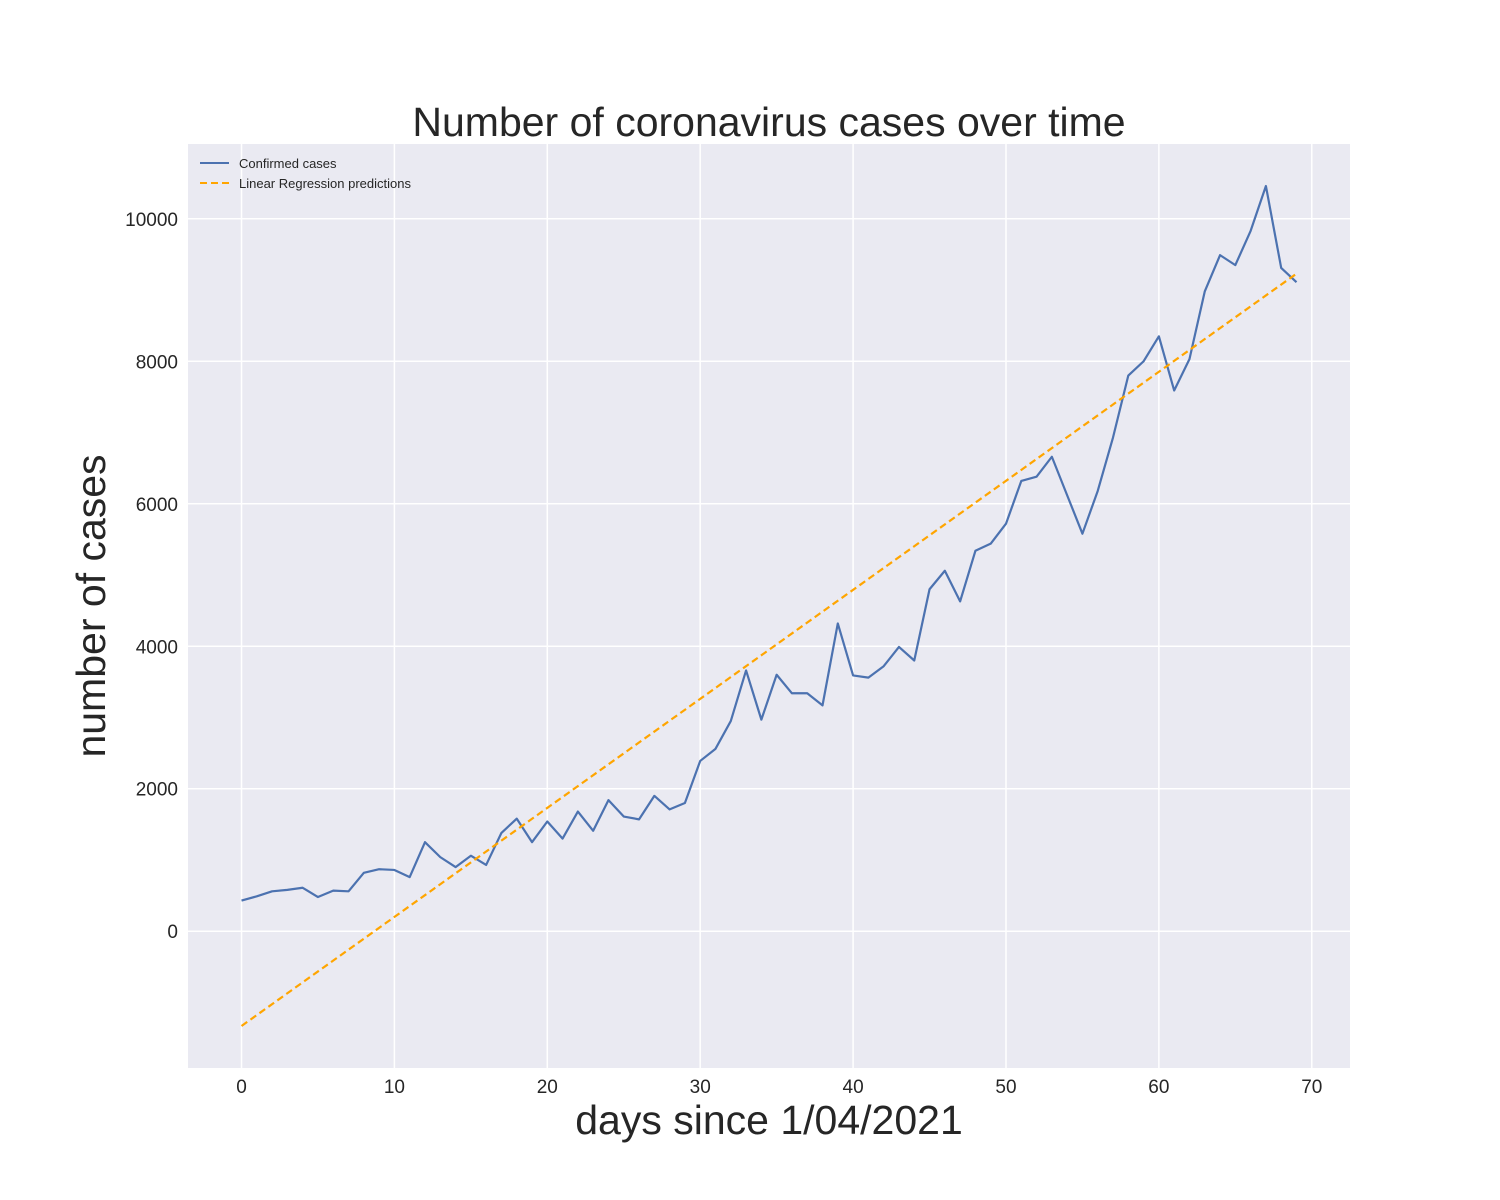 The width and height of the screenshot is (1500, 1200). What do you see at coordinates (288, 163) in the screenshot?
I see `legend-label-confirmed-cases: Confirmed cases` at bounding box center [288, 163].